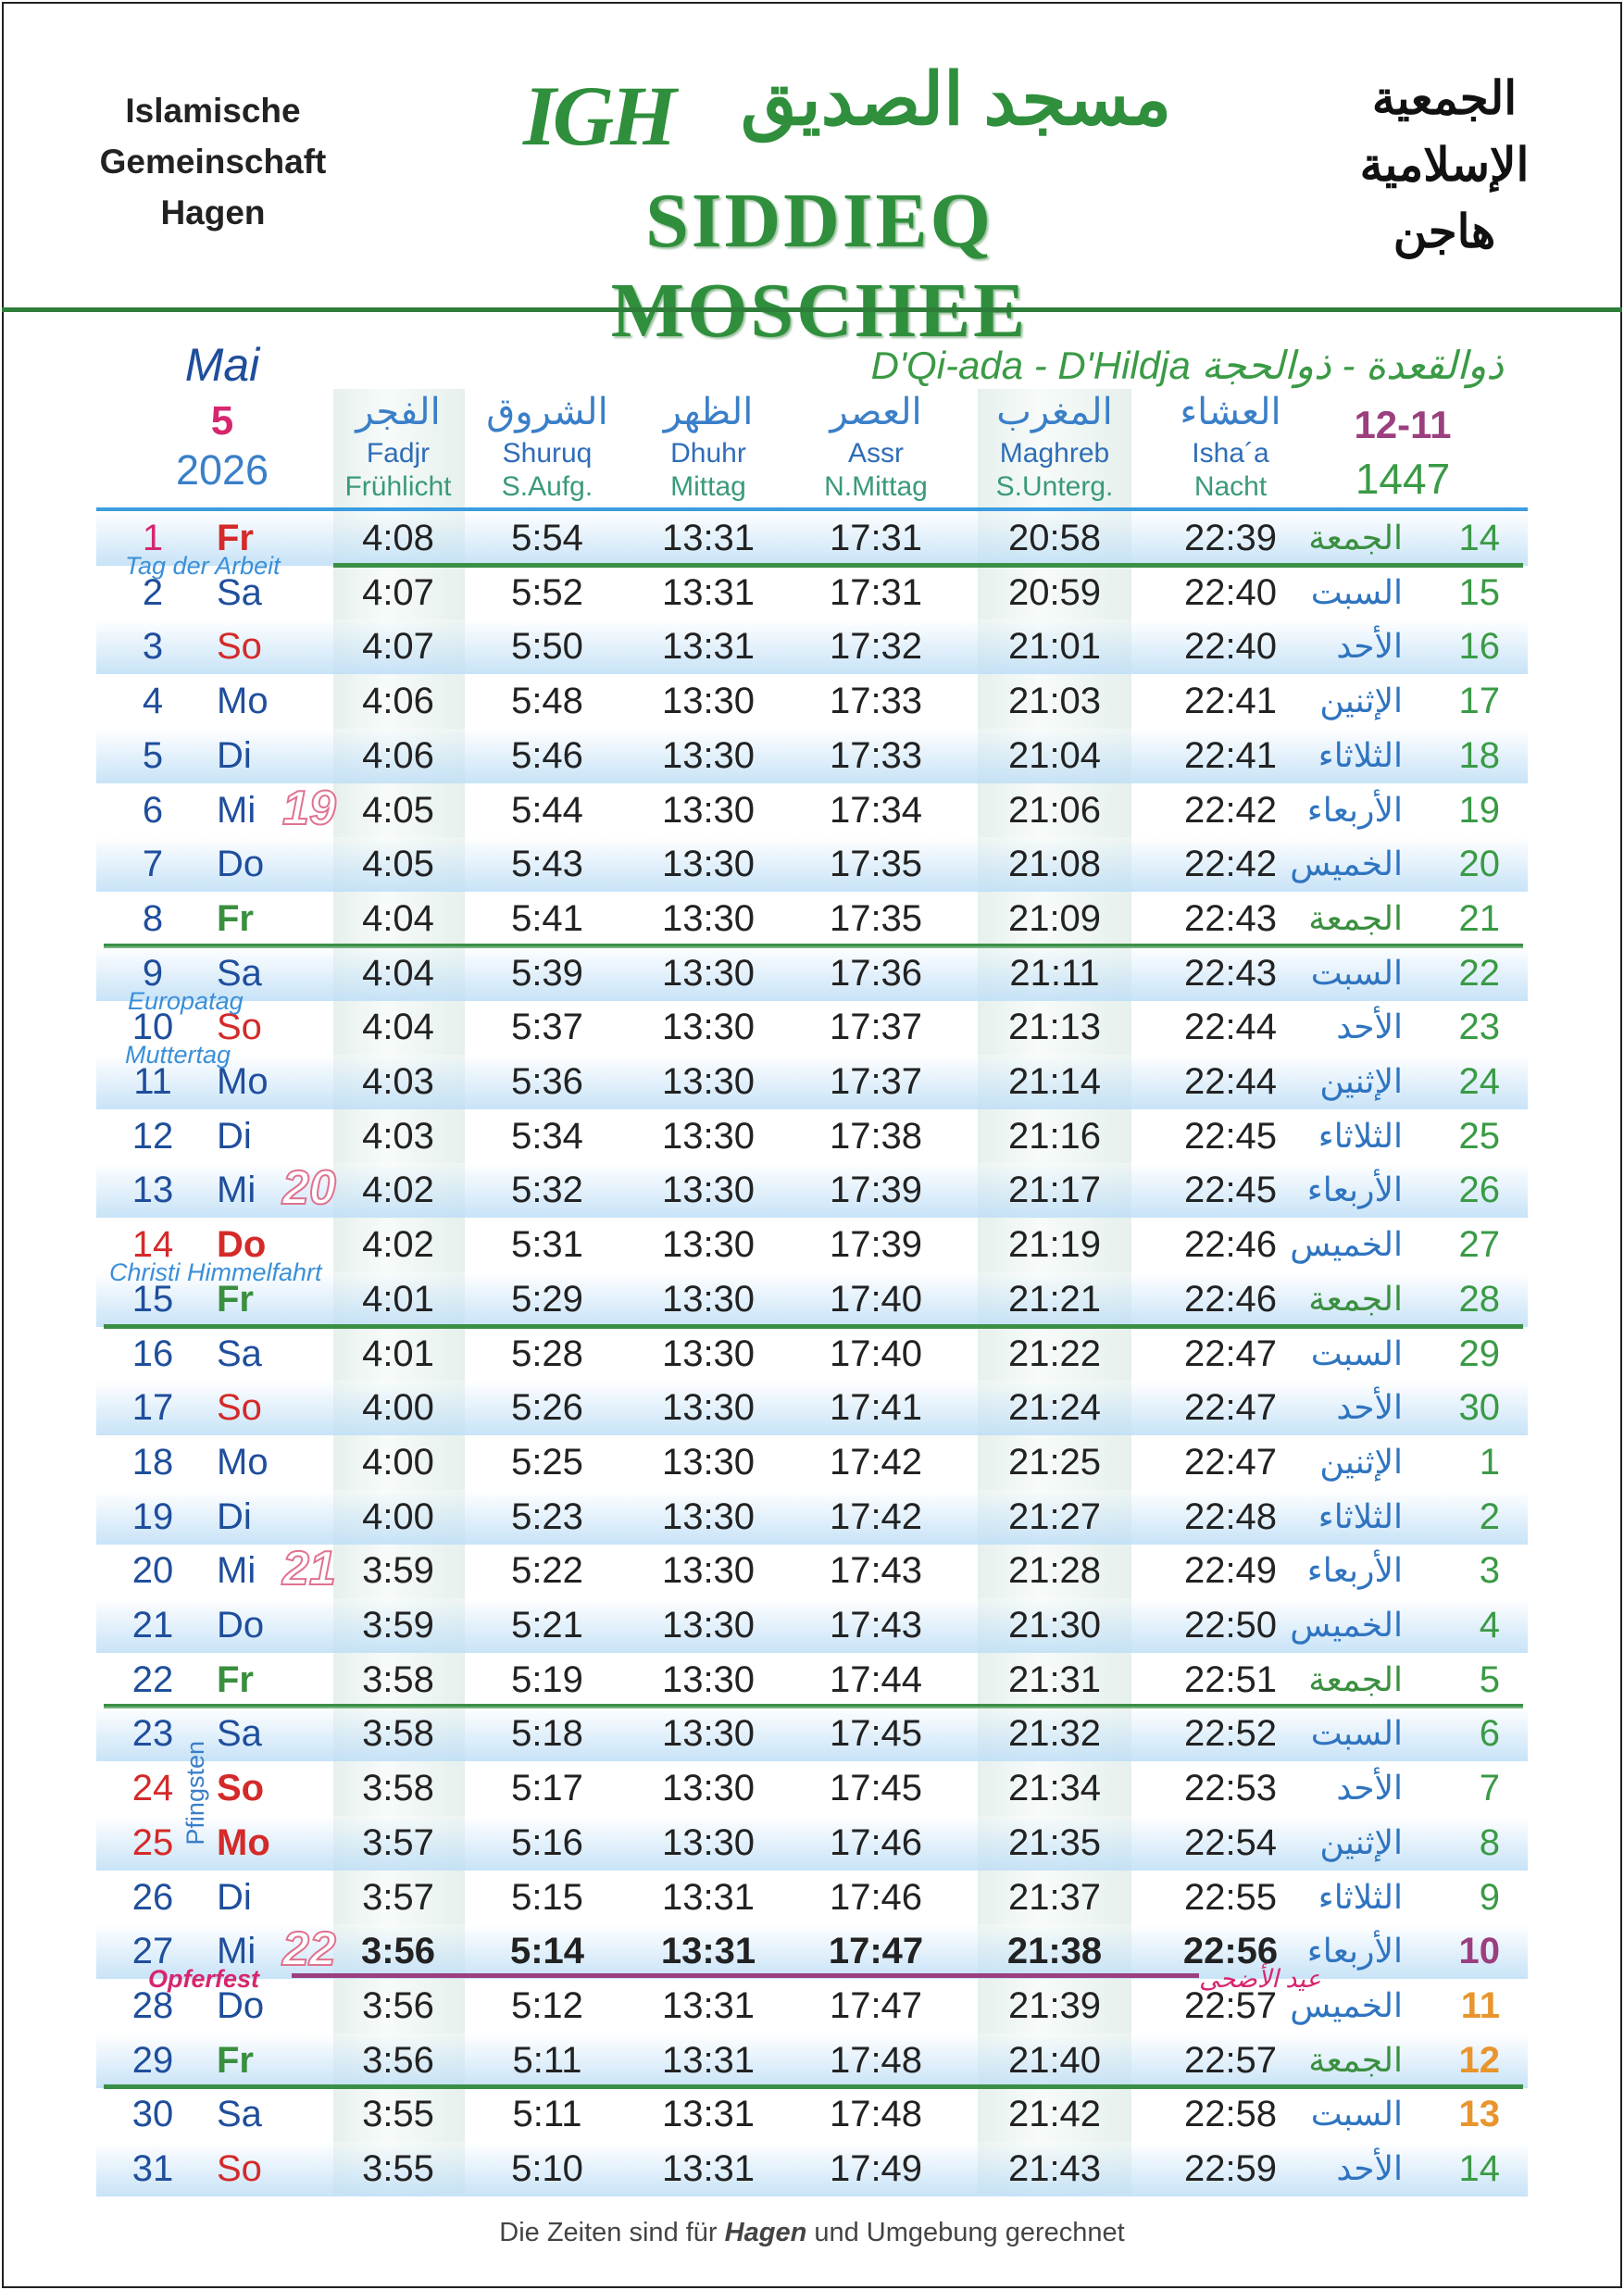  What do you see at coordinates (309, 1189) in the screenshot?
I see `week-number: 20` at bounding box center [309, 1189].